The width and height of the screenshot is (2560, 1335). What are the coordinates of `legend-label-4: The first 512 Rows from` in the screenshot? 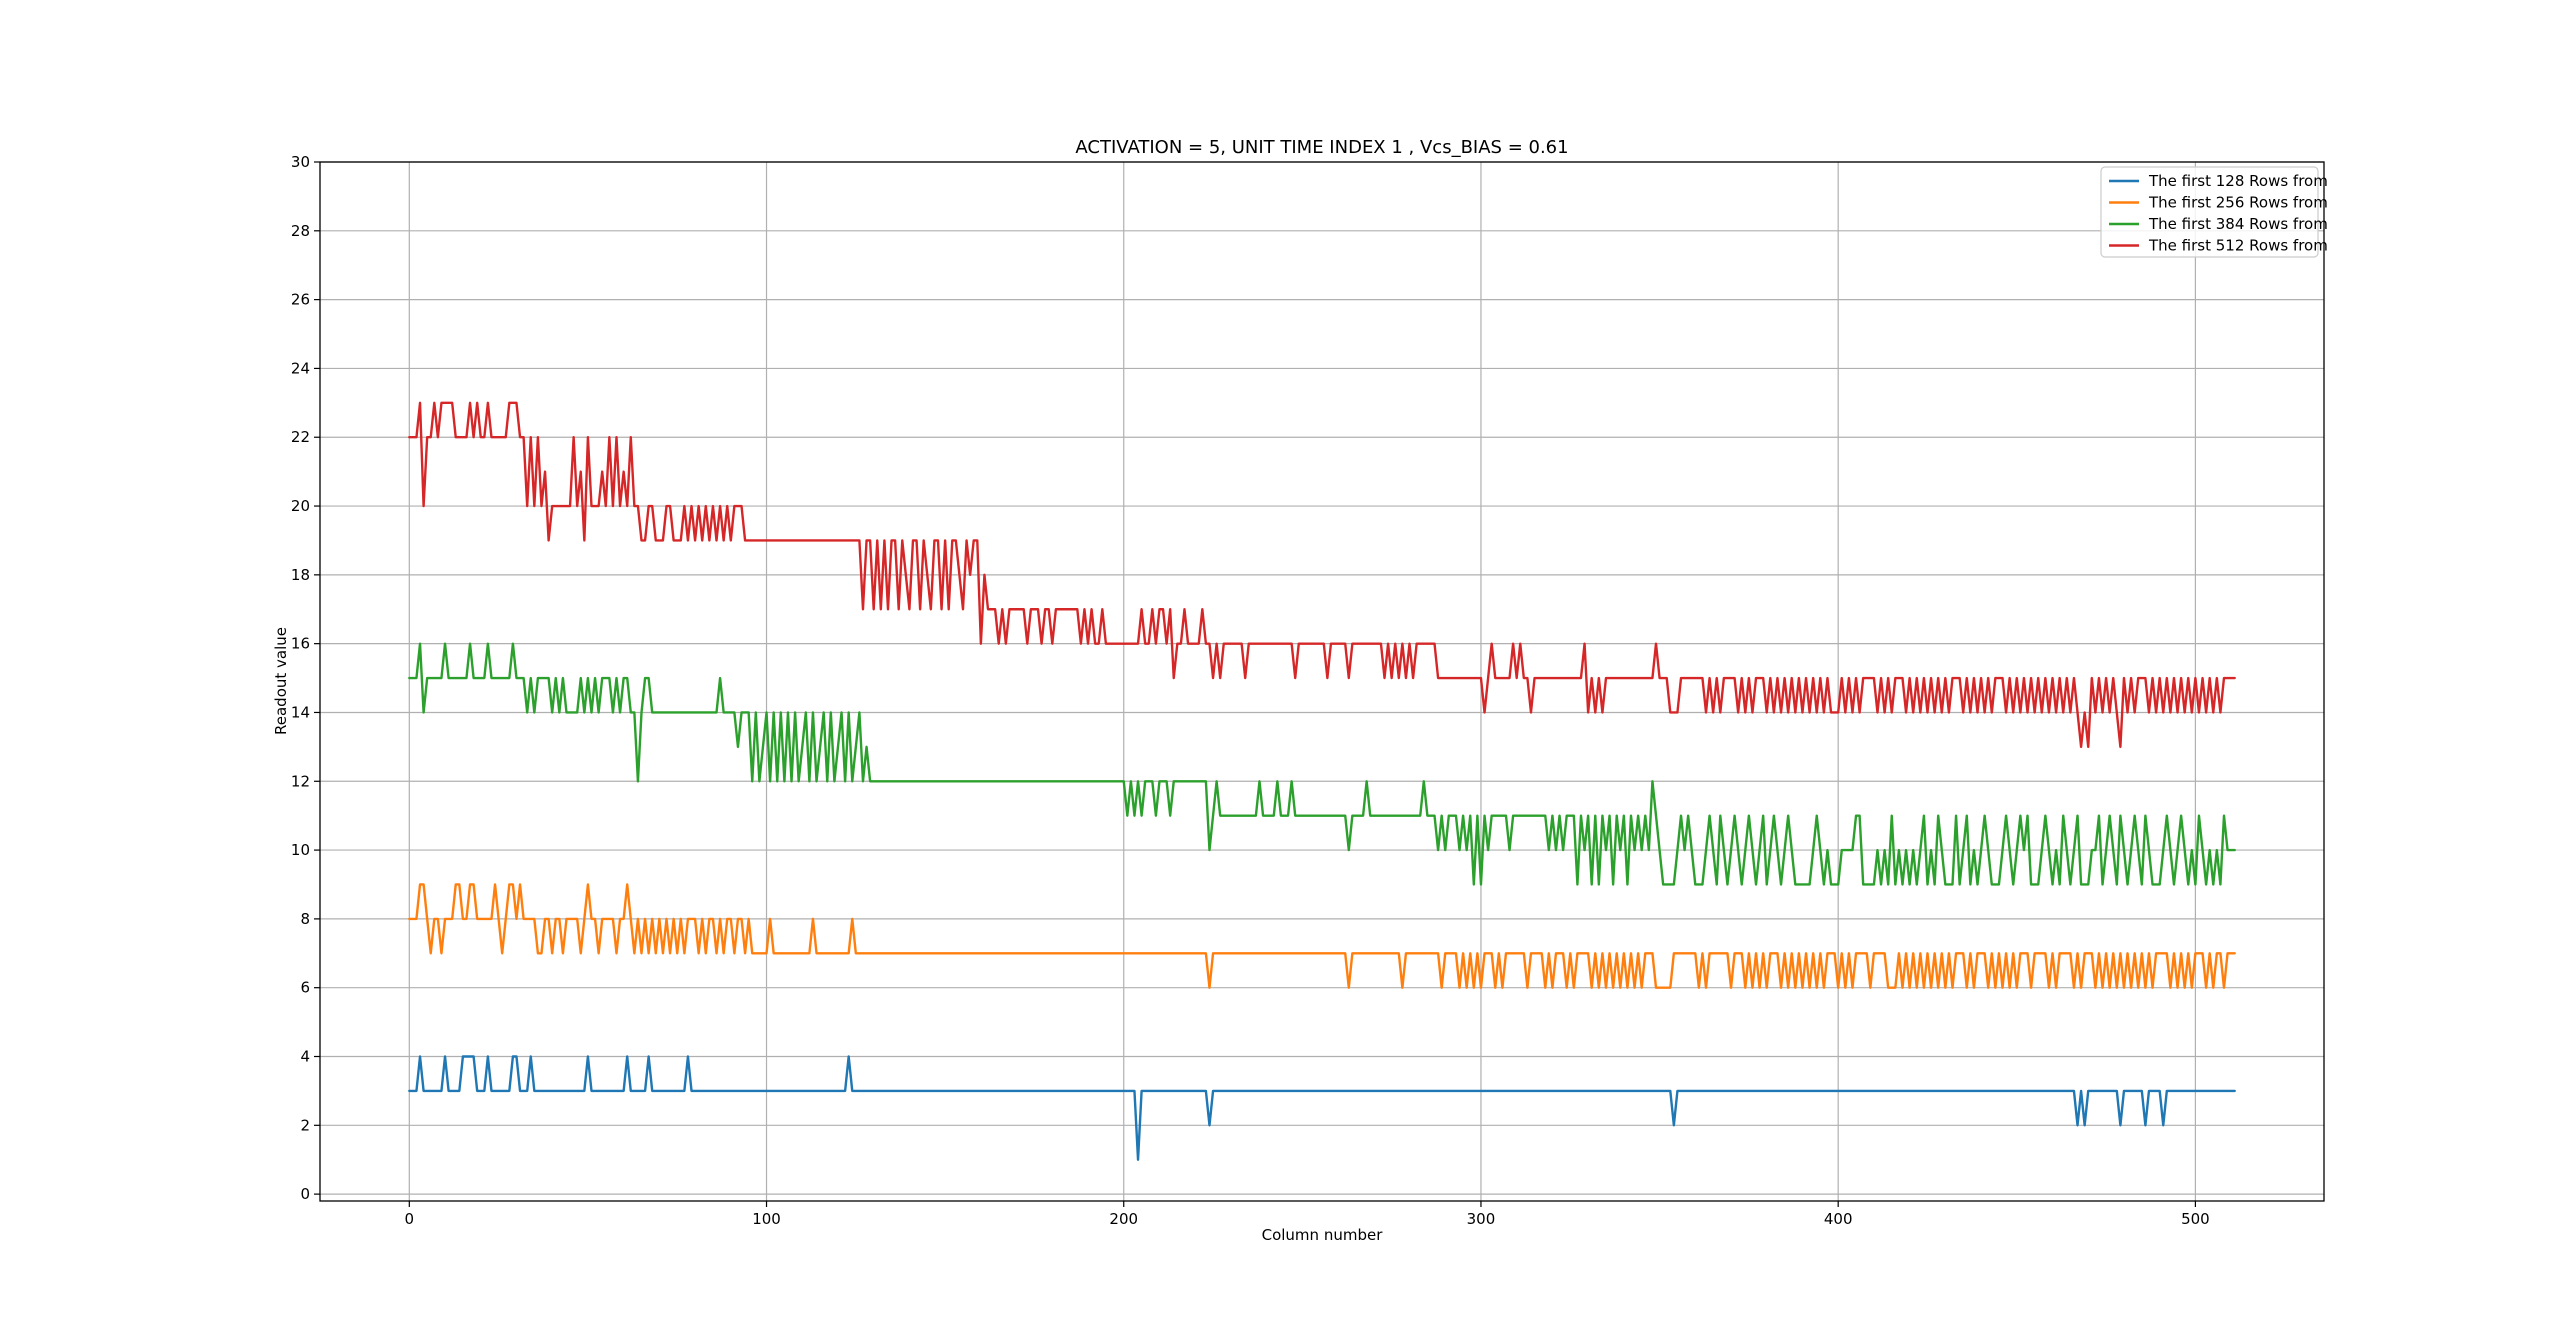 It's located at (2238, 246).